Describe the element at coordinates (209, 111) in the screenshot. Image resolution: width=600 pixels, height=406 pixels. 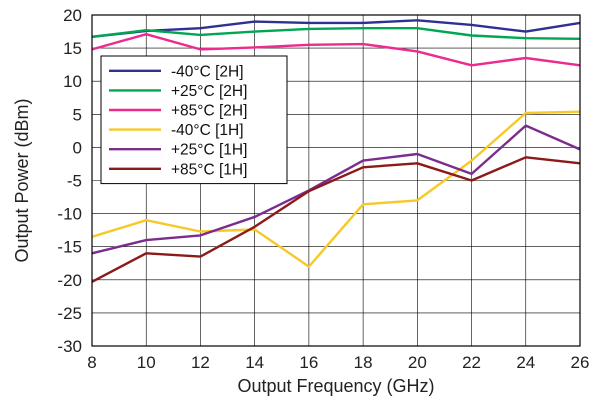
I see `legend-label: +85°C [2H]` at that location.